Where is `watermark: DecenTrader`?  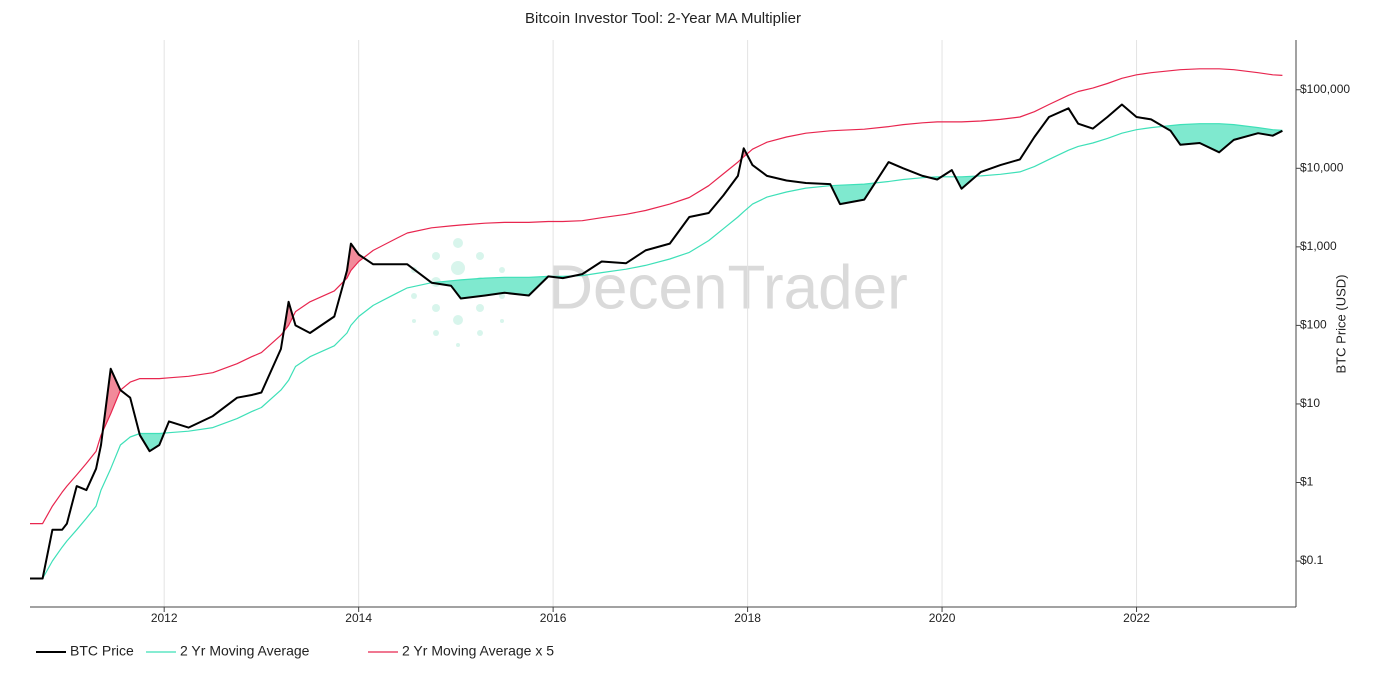 watermark: DecenTrader is located at coordinates (728, 287).